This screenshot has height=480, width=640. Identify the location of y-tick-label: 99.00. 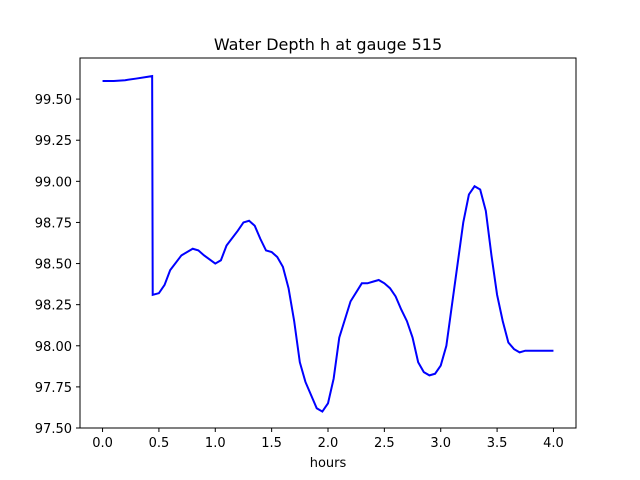
(53, 182).